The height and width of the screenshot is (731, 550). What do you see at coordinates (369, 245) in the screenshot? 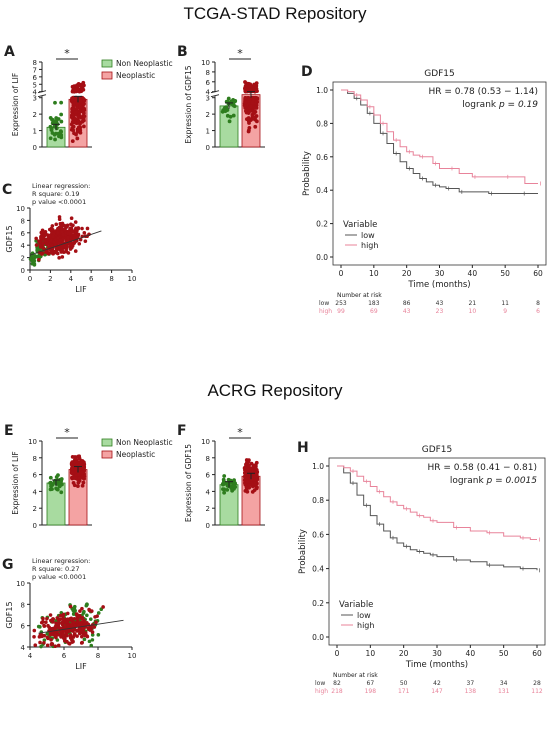
I see `legend-label-high: high` at bounding box center [369, 245].